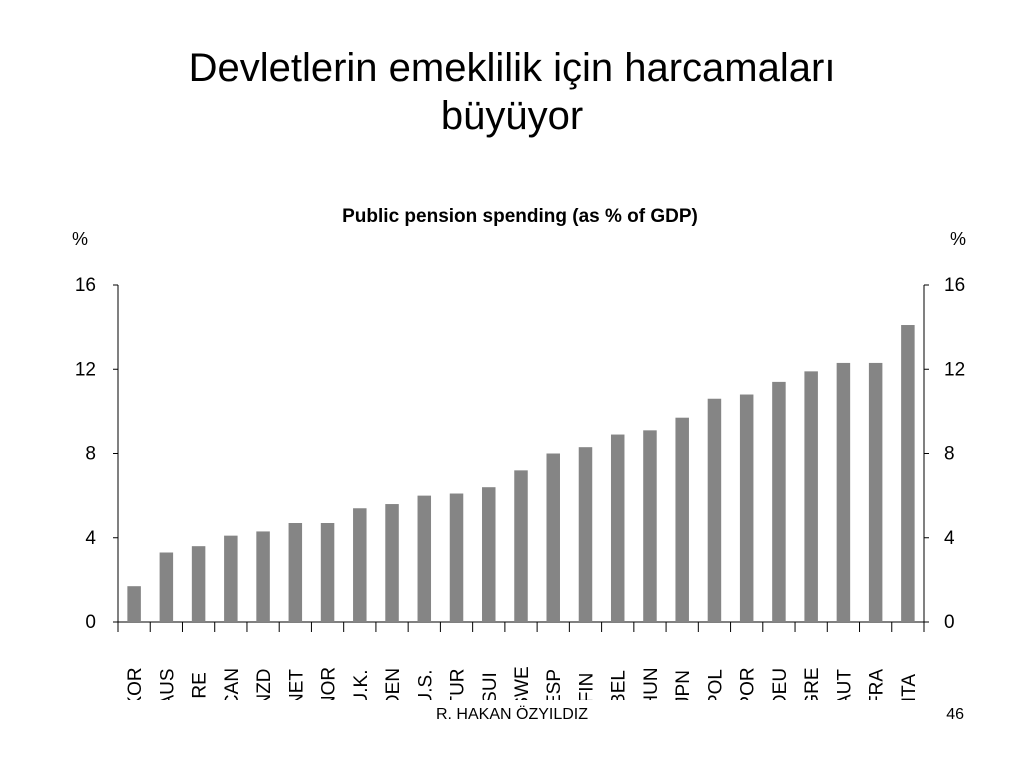  What do you see at coordinates (779, 501) in the screenshot?
I see `bar-deu` at bounding box center [779, 501].